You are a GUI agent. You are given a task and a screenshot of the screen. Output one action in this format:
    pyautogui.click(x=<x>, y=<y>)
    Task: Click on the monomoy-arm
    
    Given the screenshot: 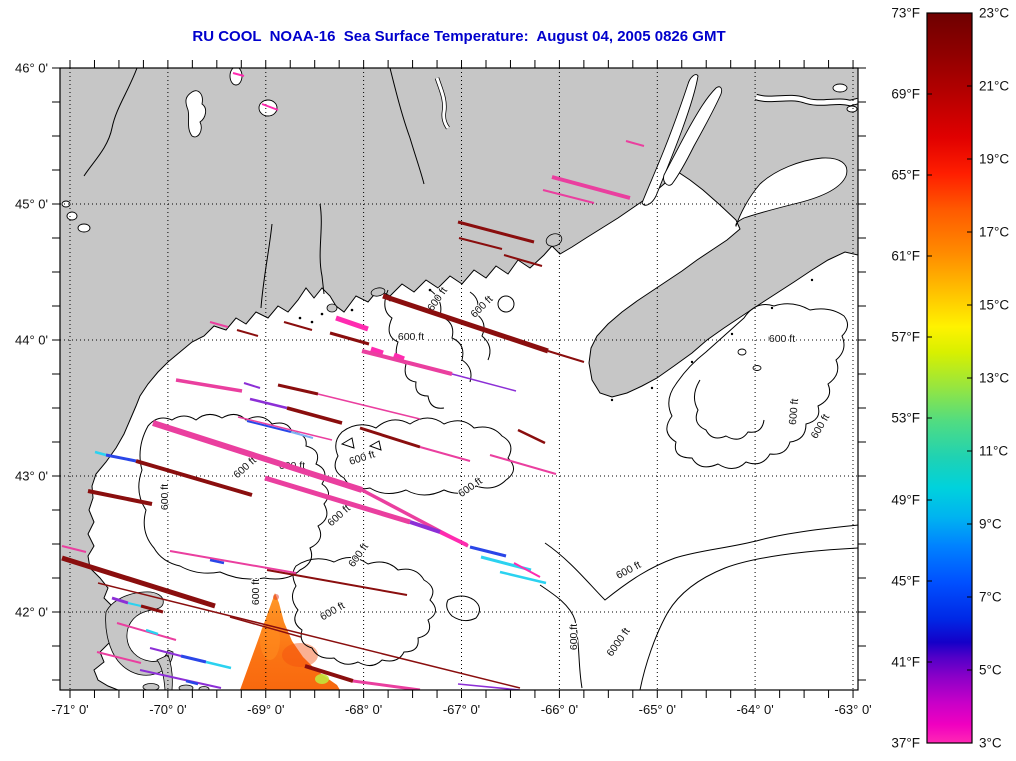 What is the action you would take?
    pyautogui.click(x=164, y=672)
    